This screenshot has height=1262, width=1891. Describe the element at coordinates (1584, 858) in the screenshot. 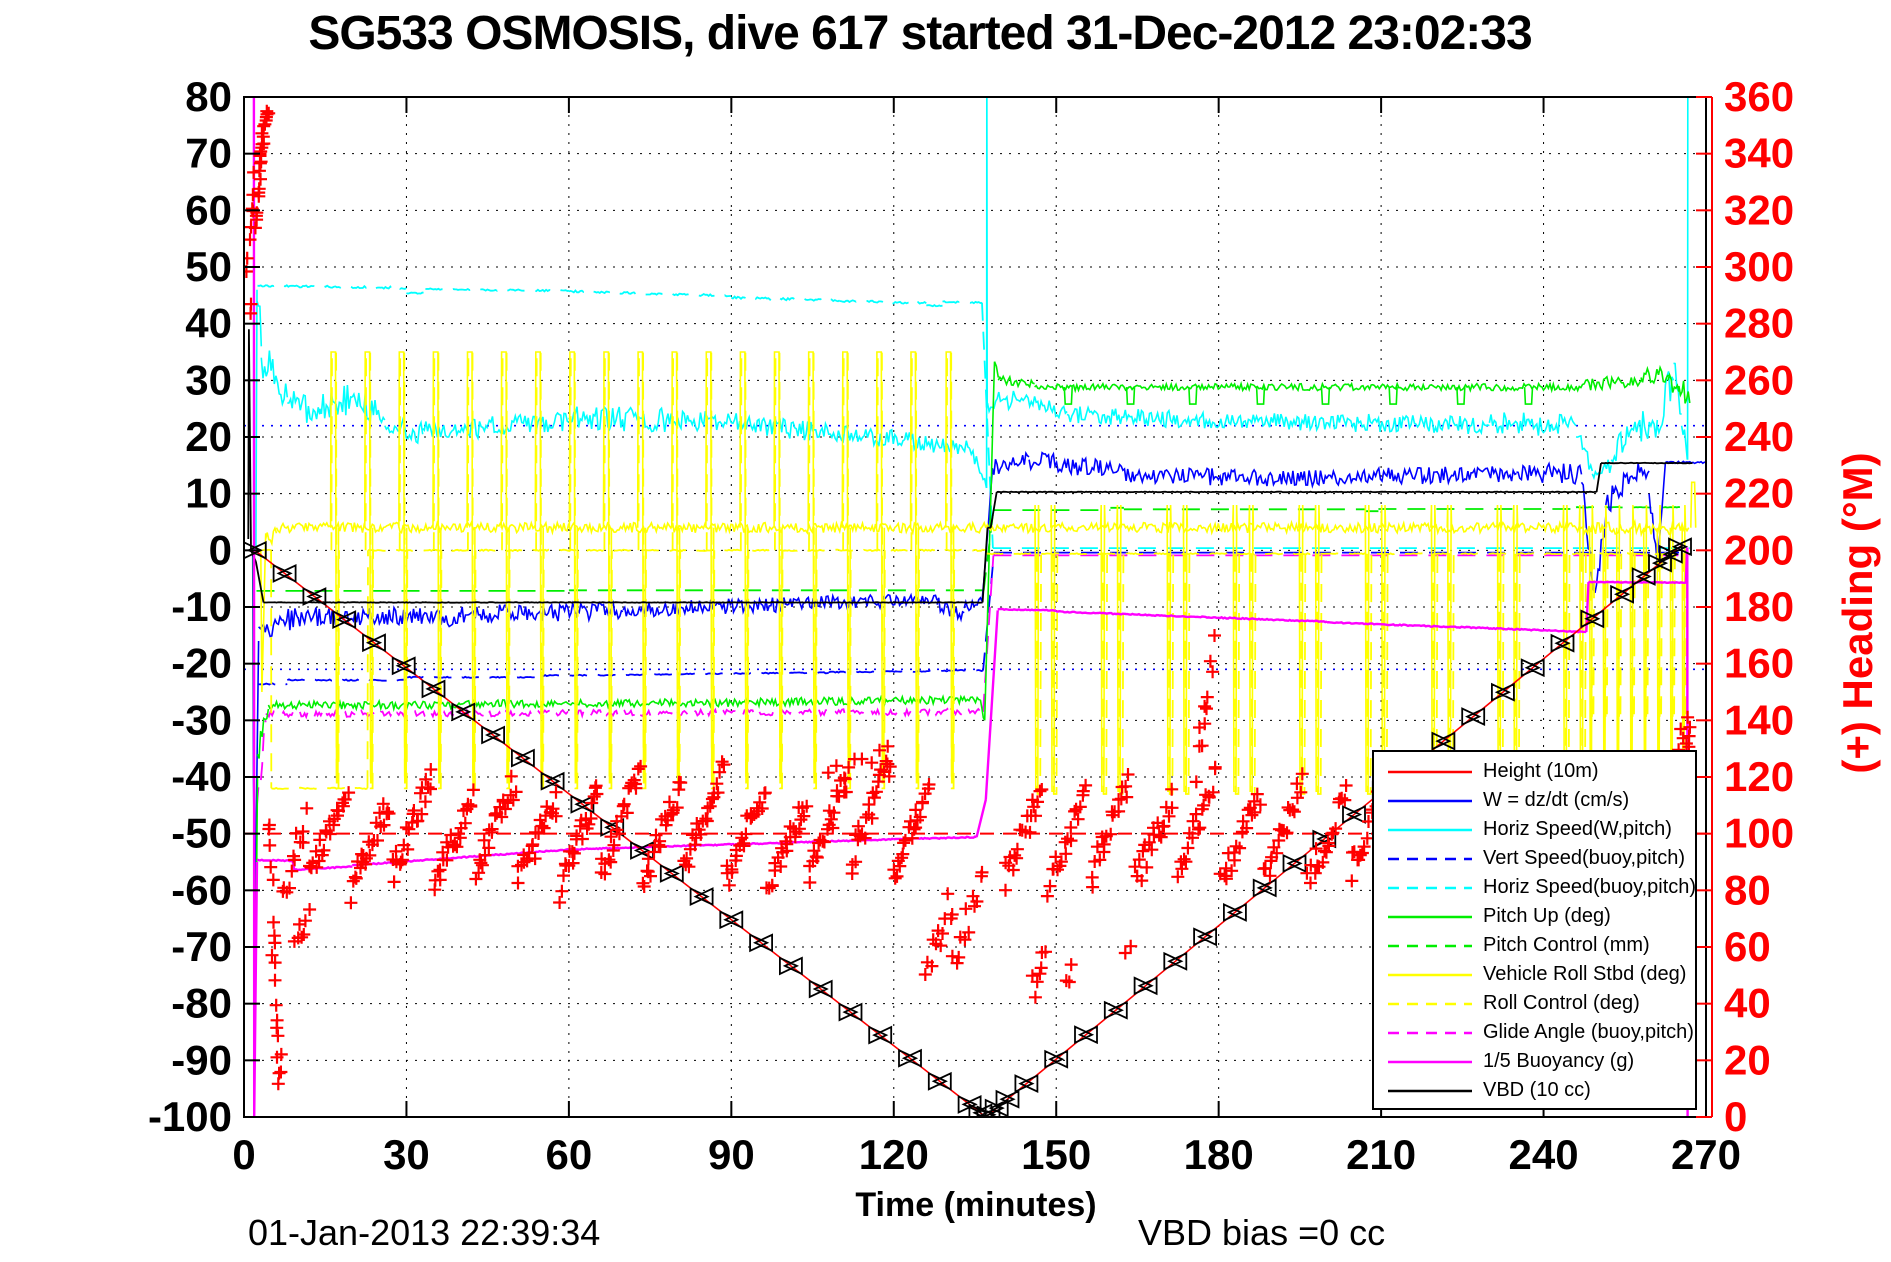

I see `legend-label: Vert Speed(buoy,pitch)` at that location.